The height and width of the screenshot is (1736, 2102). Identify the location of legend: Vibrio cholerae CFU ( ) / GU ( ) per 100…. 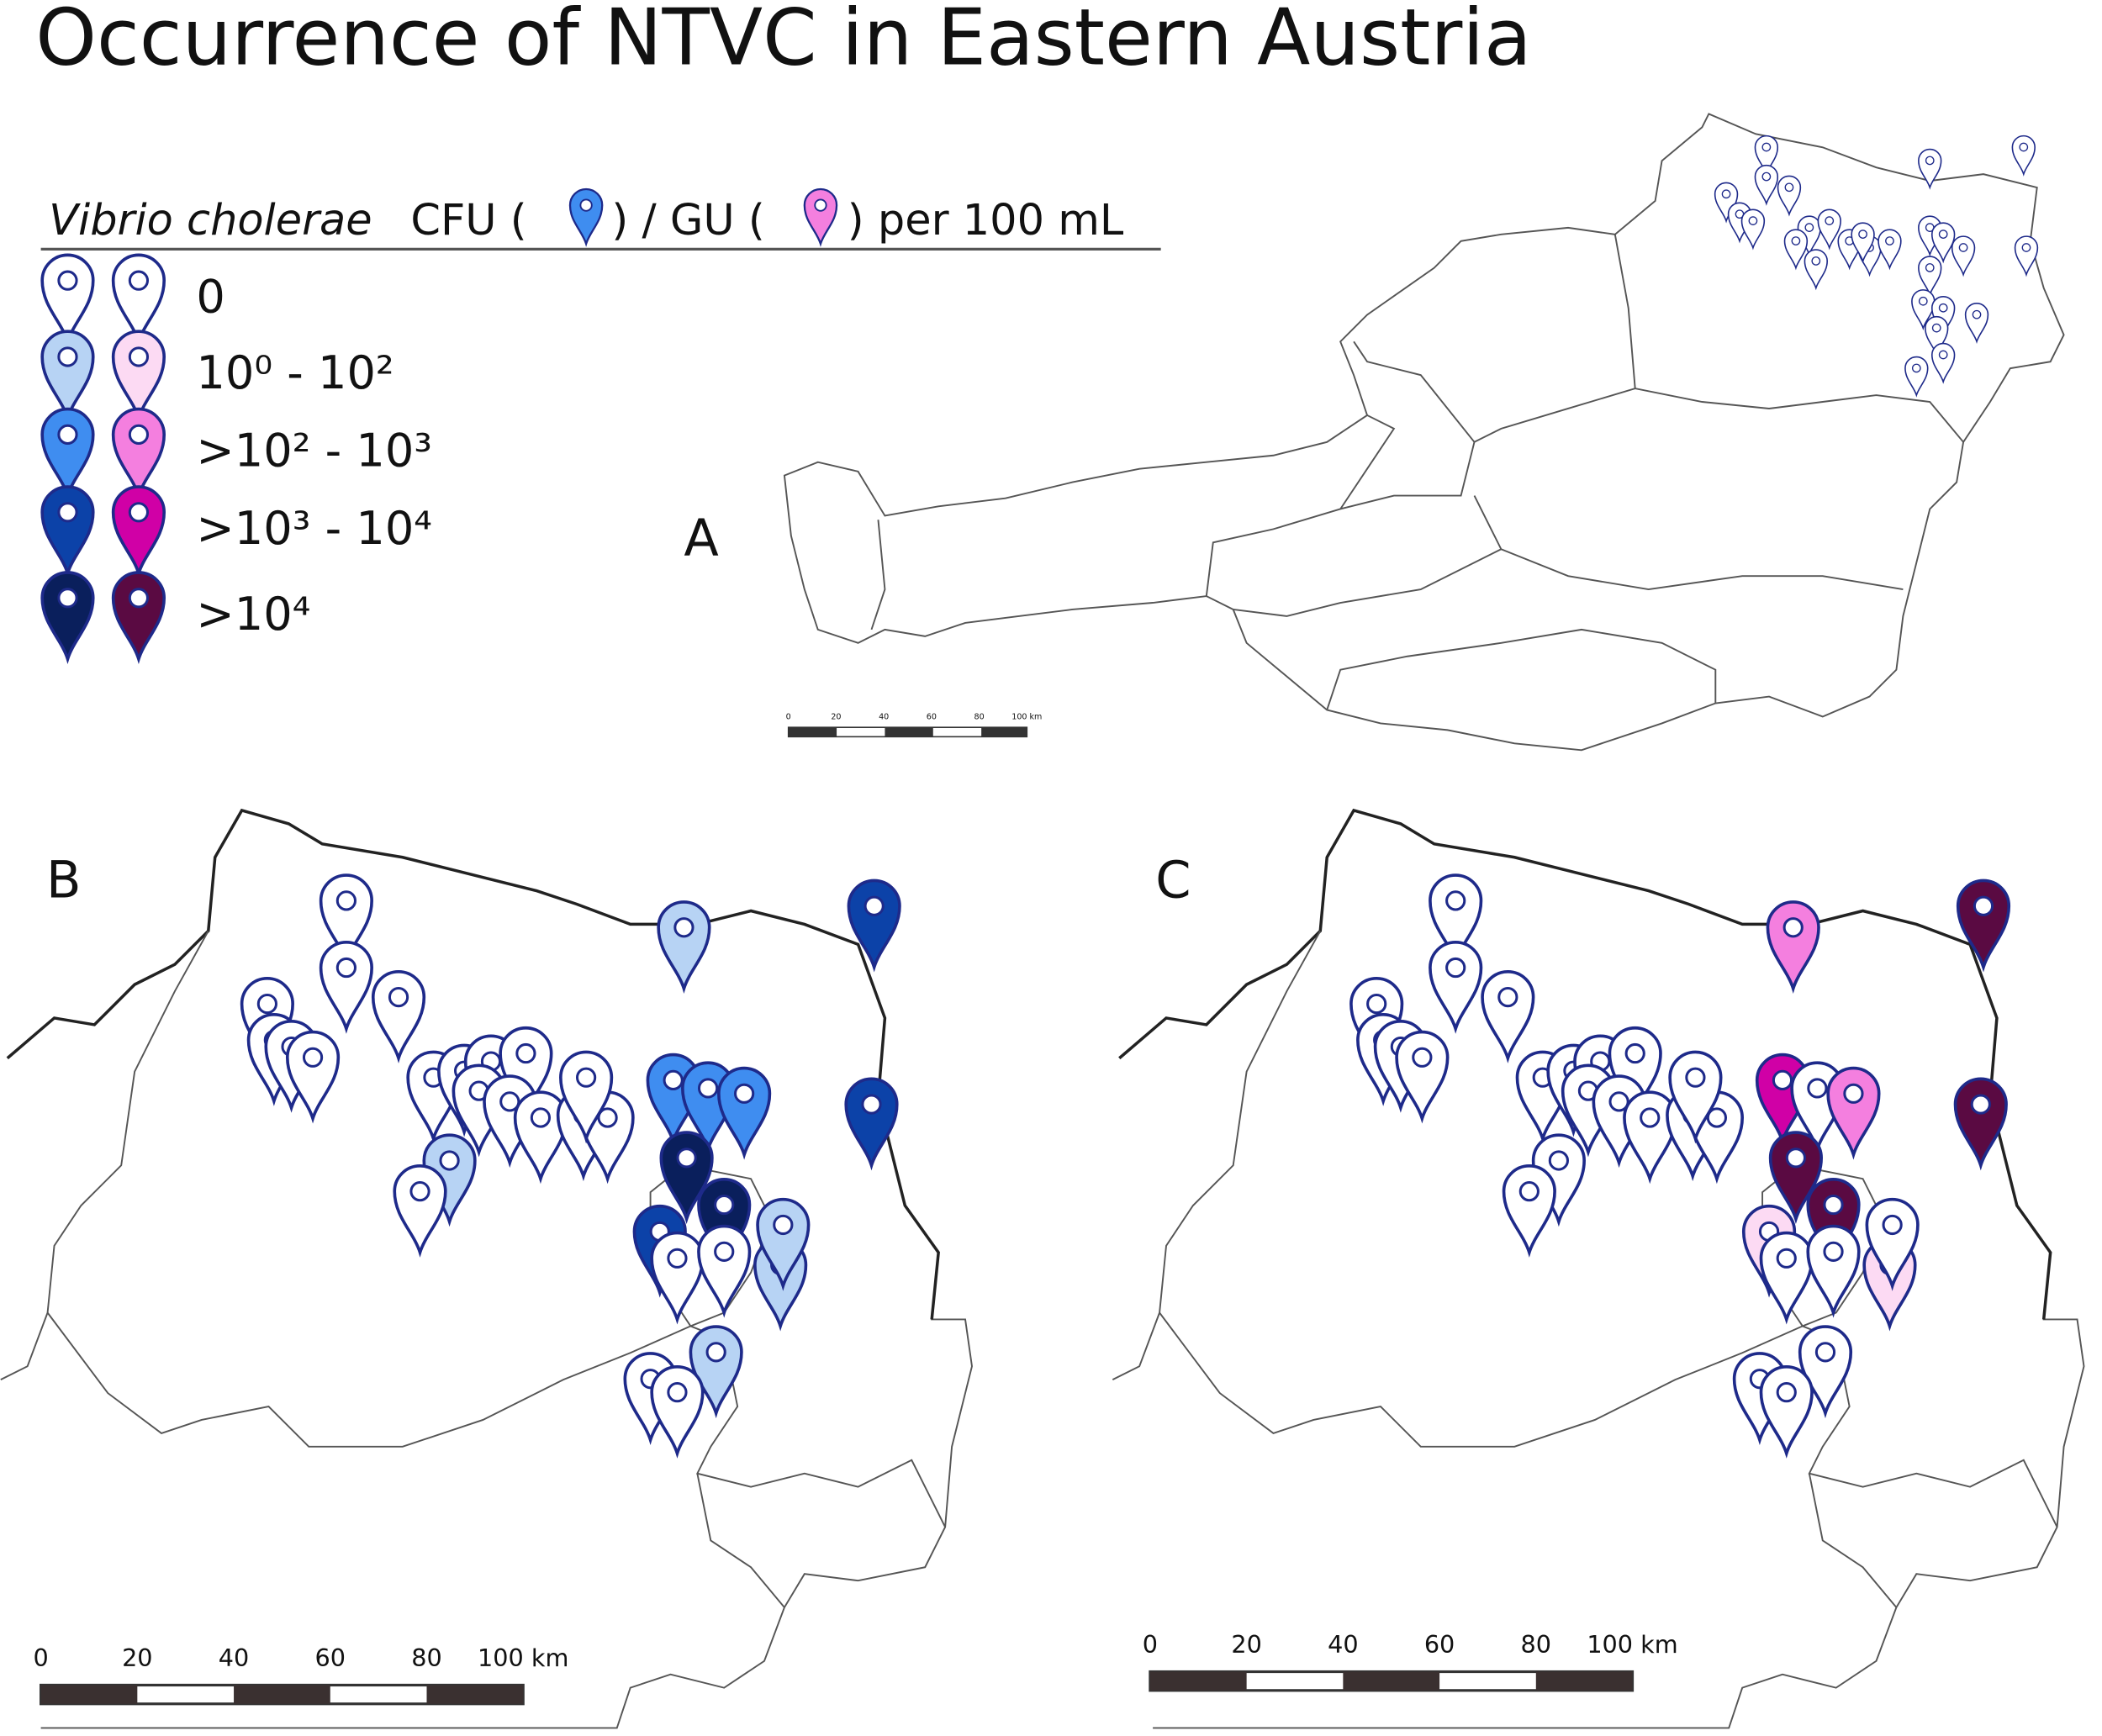
(600, 223).